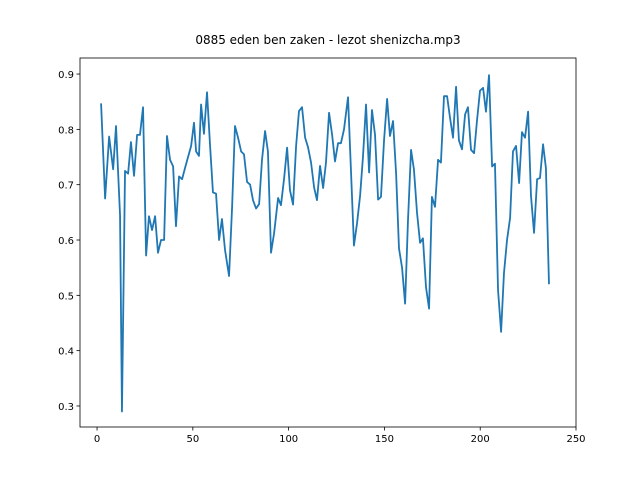 Image resolution: width=640 pixels, height=480 pixels. What do you see at coordinates (66, 296) in the screenshot?
I see `y-tick-label: 0.5` at bounding box center [66, 296].